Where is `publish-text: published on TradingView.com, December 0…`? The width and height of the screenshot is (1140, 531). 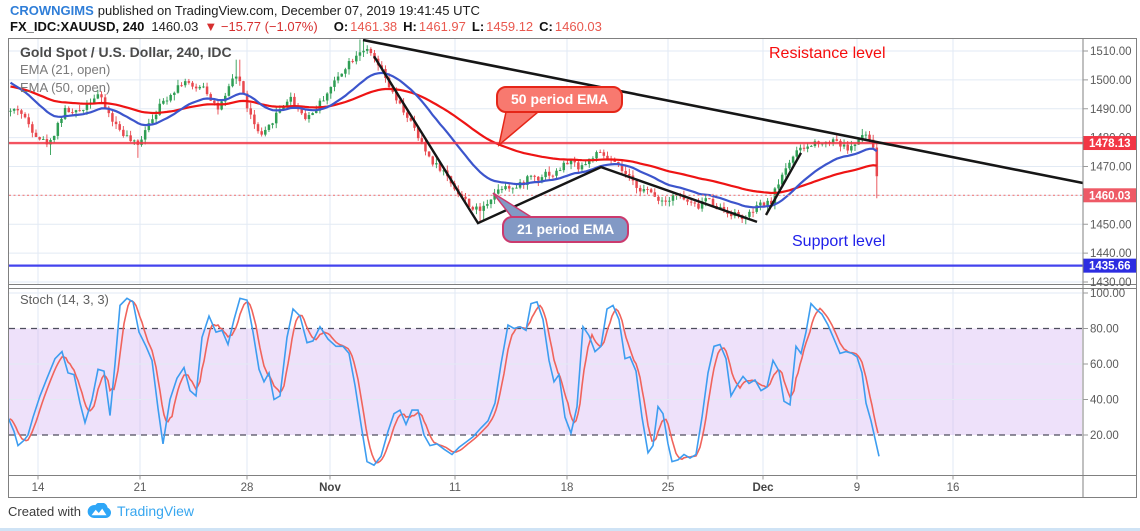
publish-text: published on TradingView.com, December 0… is located at coordinates (288, 10).